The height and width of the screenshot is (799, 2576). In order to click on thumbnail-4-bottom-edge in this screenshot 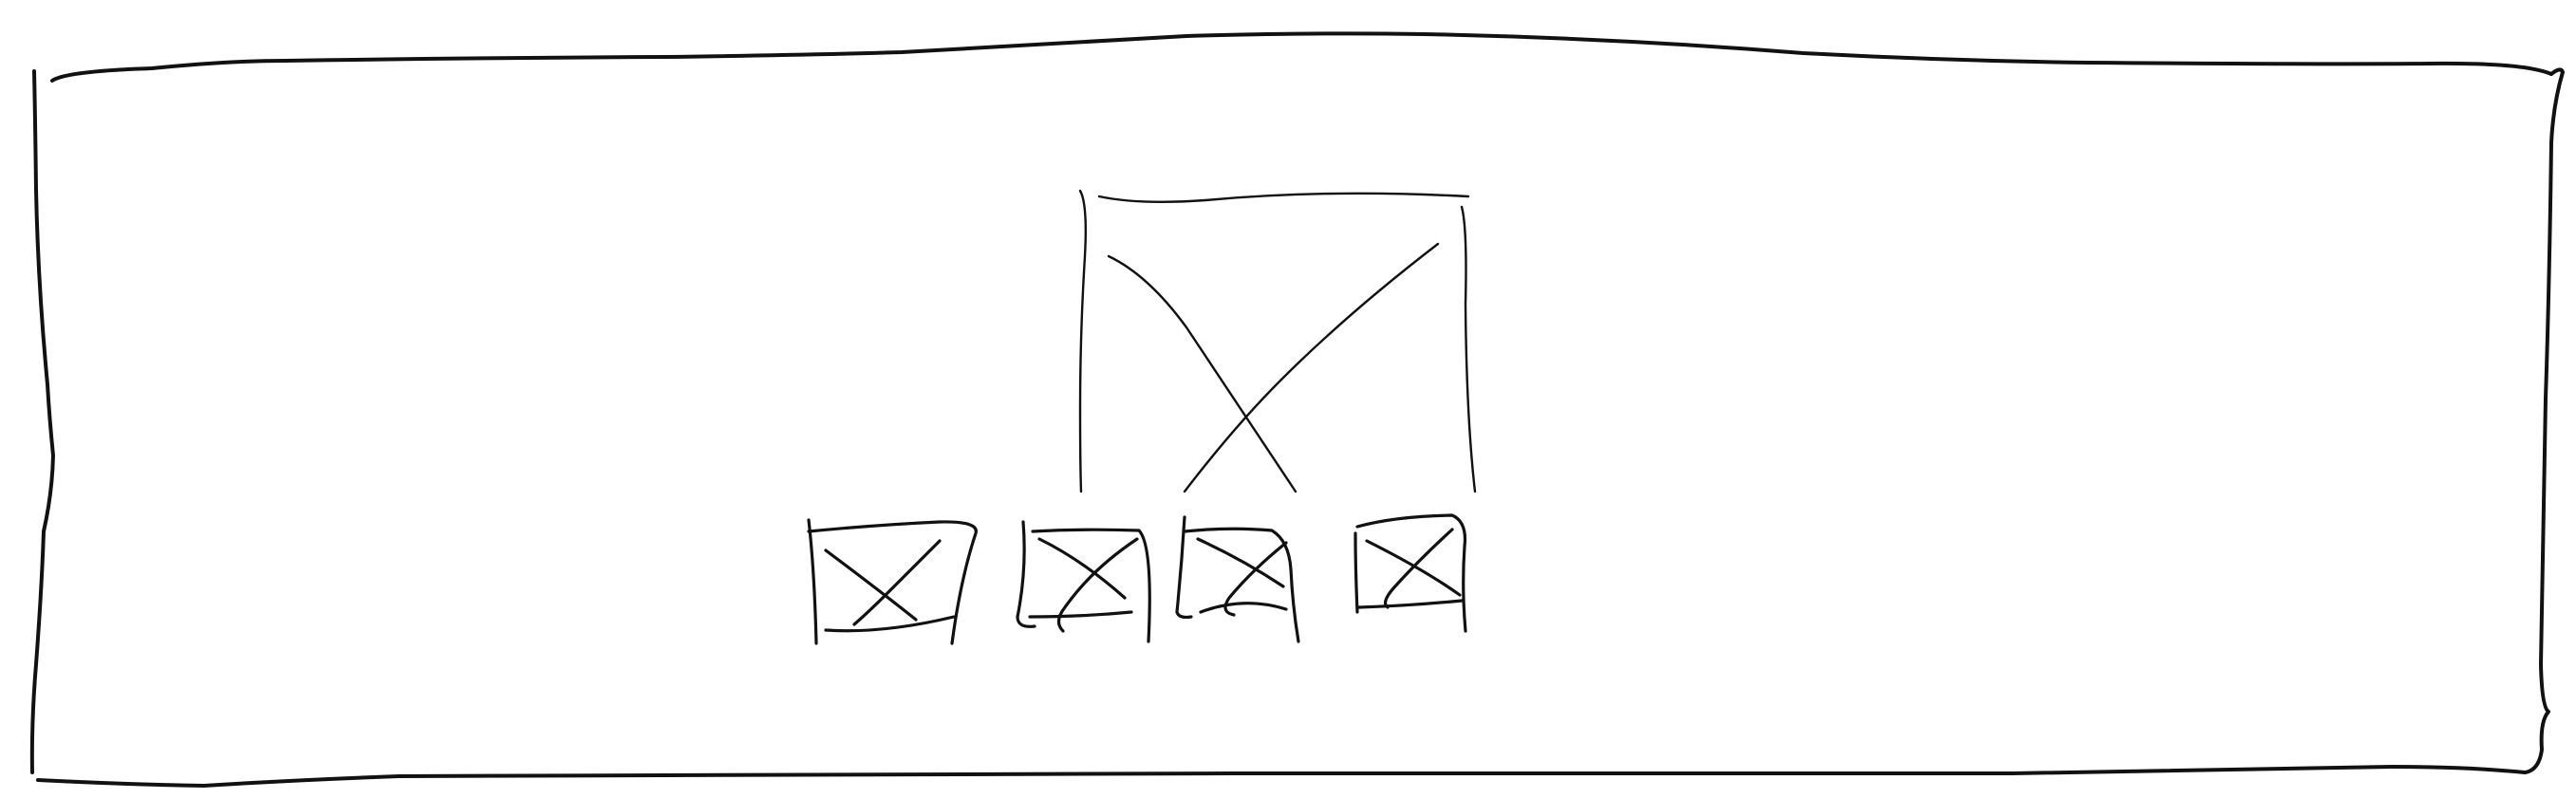, I will do `click(1410, 604)`.